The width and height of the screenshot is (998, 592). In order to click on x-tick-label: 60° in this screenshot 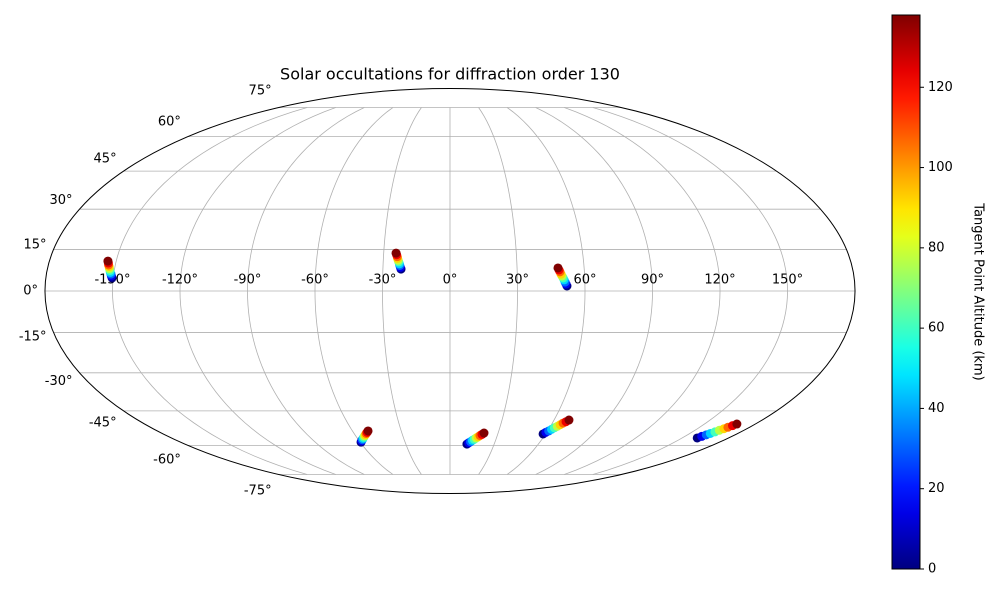, I will do `click(584, 280)`.